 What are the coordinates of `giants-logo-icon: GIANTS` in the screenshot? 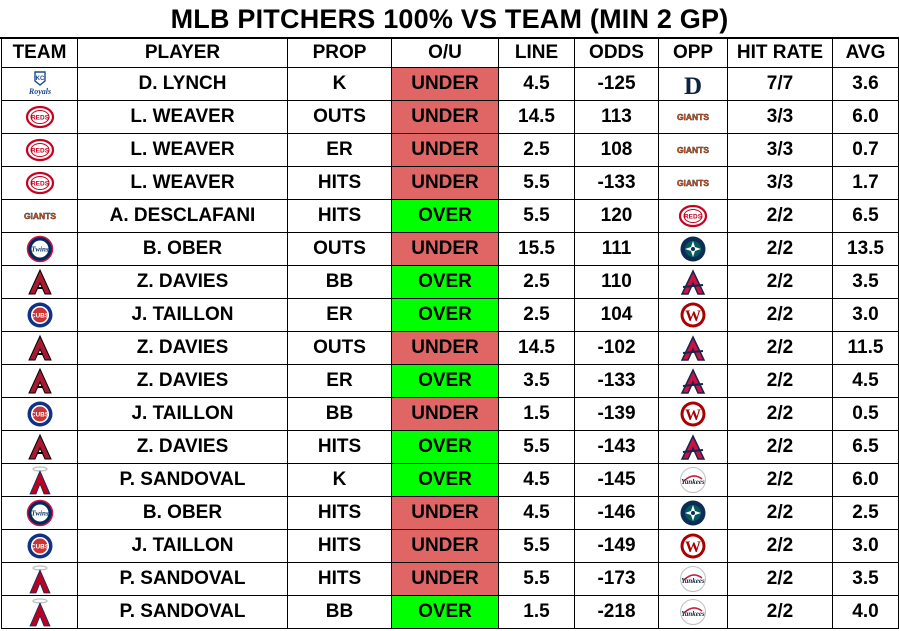 It's located at (693, 150).